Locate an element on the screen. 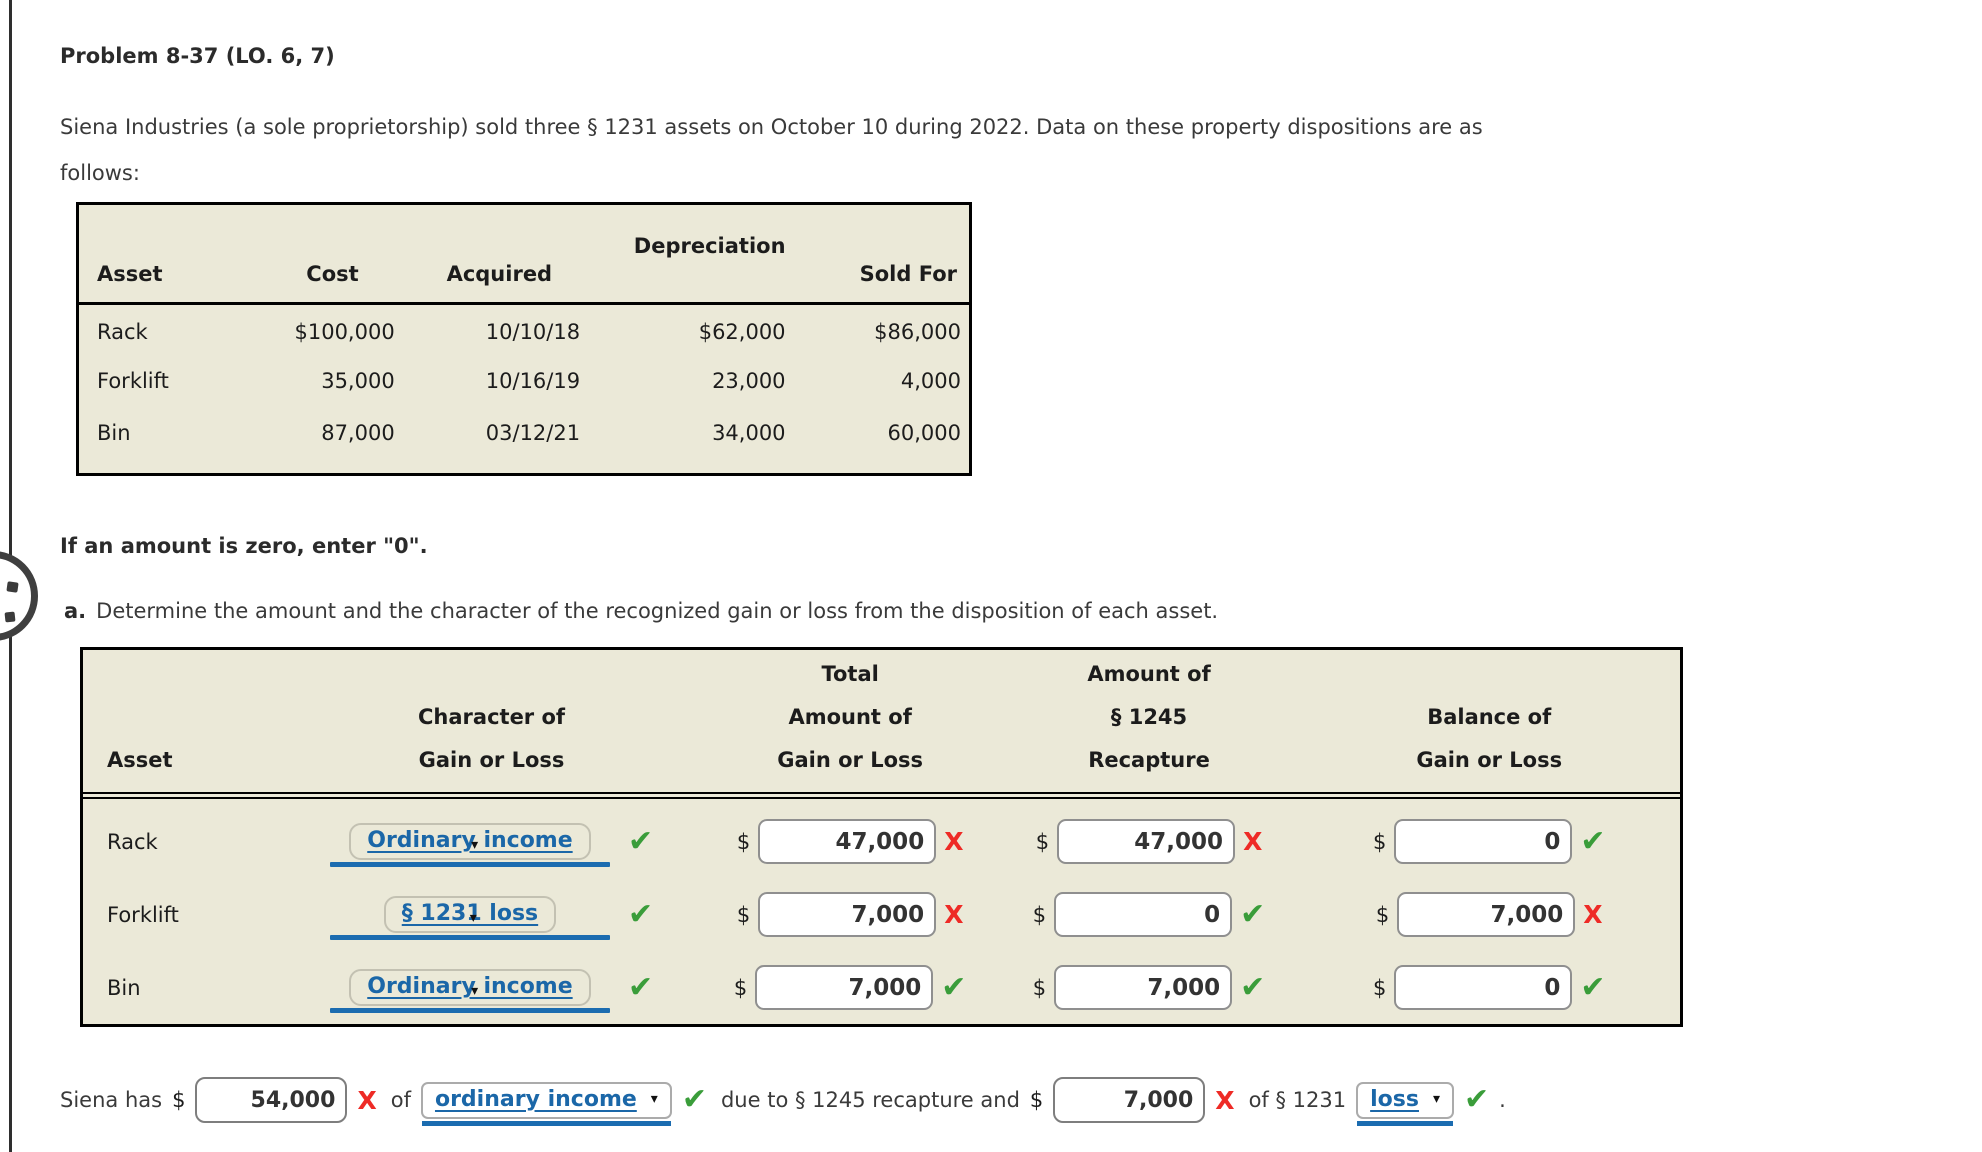  summary-of-1231: of § 1231 is located at coordinates (1297, 1100).